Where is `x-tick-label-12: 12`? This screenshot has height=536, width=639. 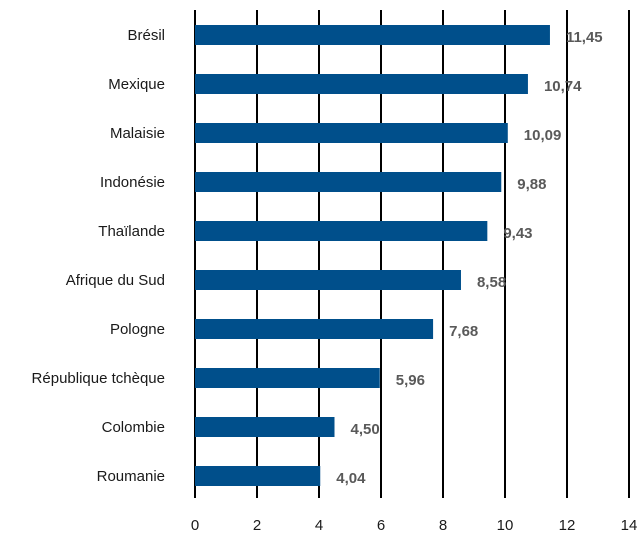 x-tick-label-12: 12 is located at coordinates (567, 525).